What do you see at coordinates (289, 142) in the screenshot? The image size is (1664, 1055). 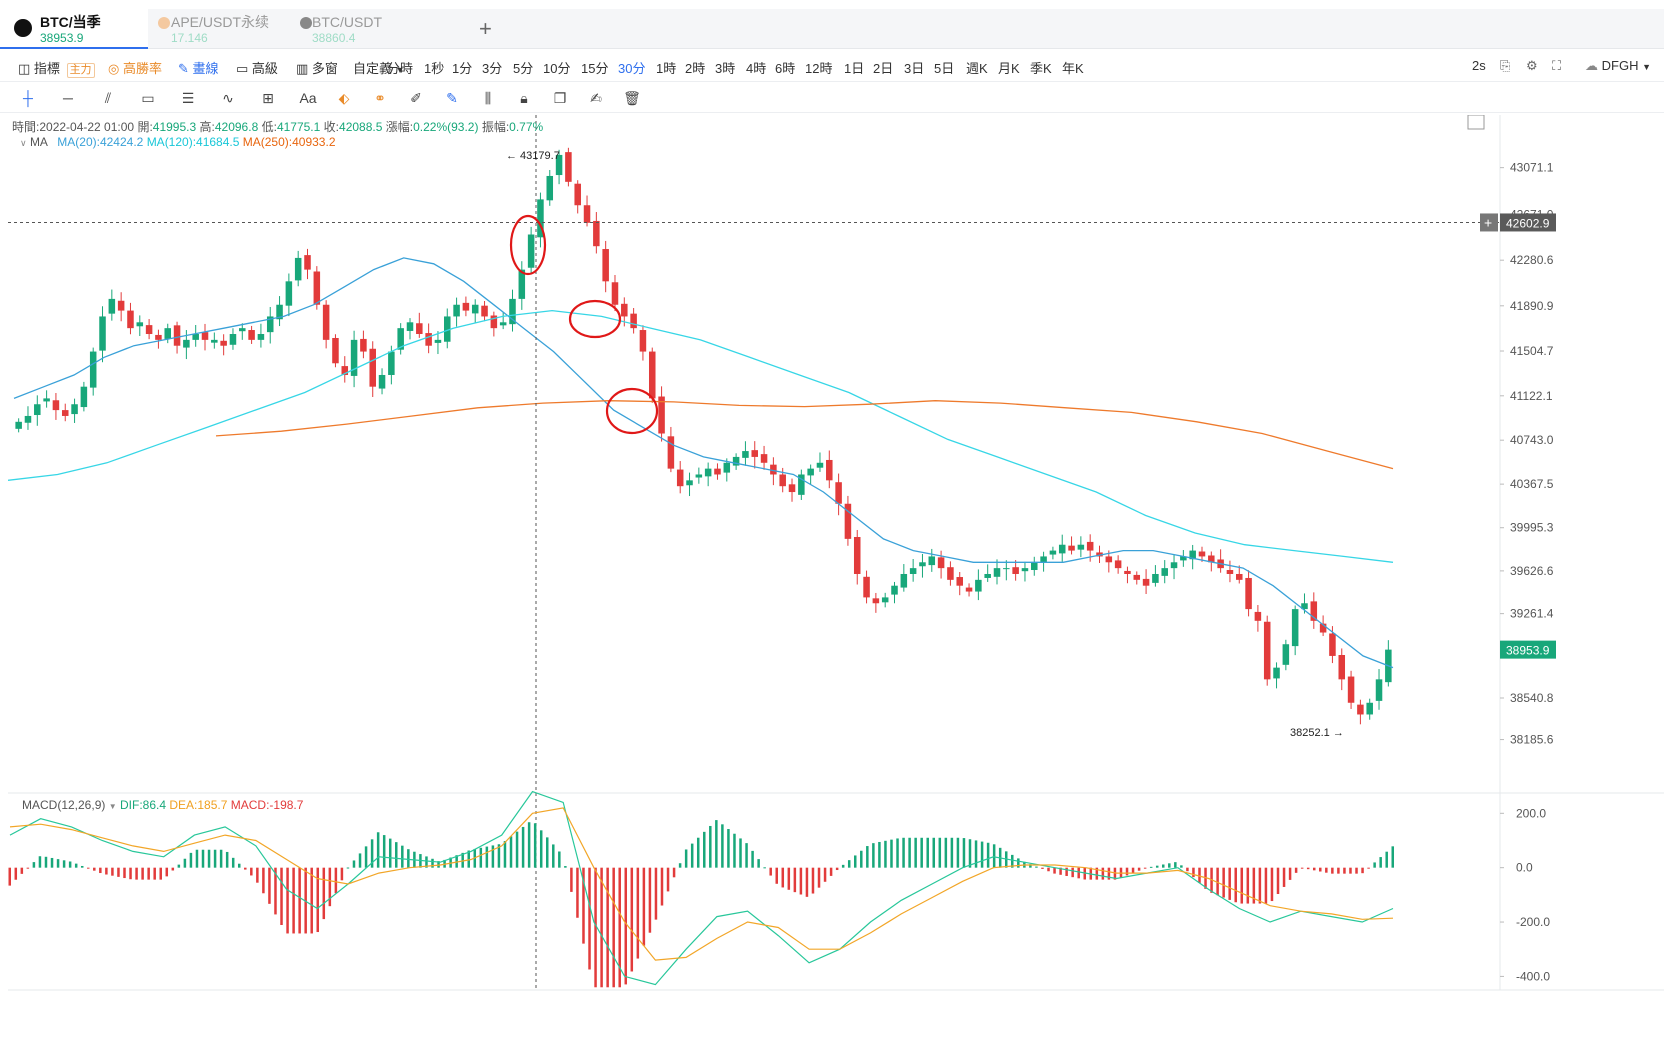 I see `ma250-value: MA(250):40933.2` at bounding box center [289, 142].